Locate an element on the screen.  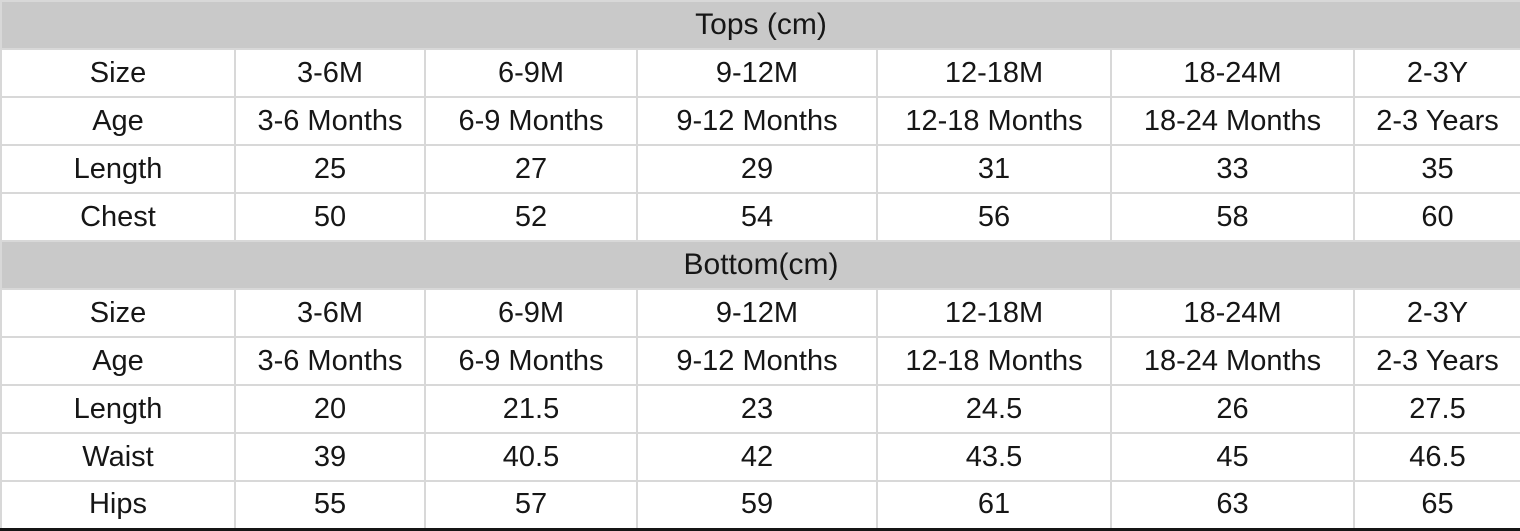
table-cell: 65 is located at coordinates (1436, 505).